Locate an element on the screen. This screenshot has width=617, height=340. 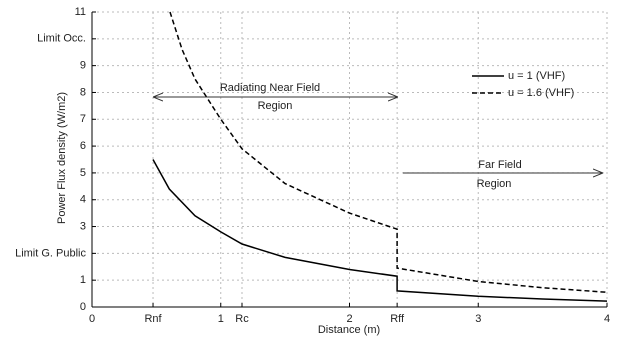
x-tick-label: Rff is located at coordinates (397, 319).